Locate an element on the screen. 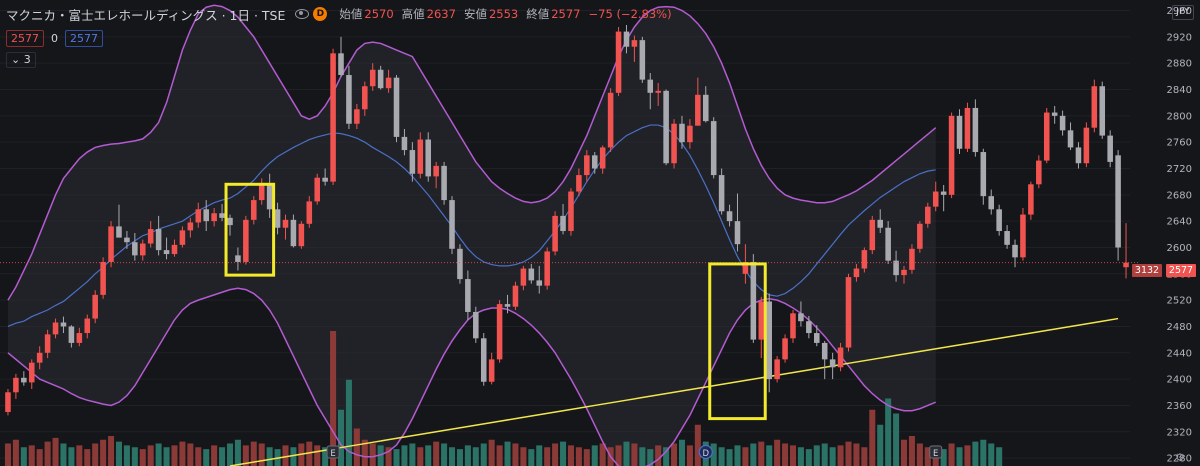  price-tick-label: 2960 is located at coordinates (1179, 11).